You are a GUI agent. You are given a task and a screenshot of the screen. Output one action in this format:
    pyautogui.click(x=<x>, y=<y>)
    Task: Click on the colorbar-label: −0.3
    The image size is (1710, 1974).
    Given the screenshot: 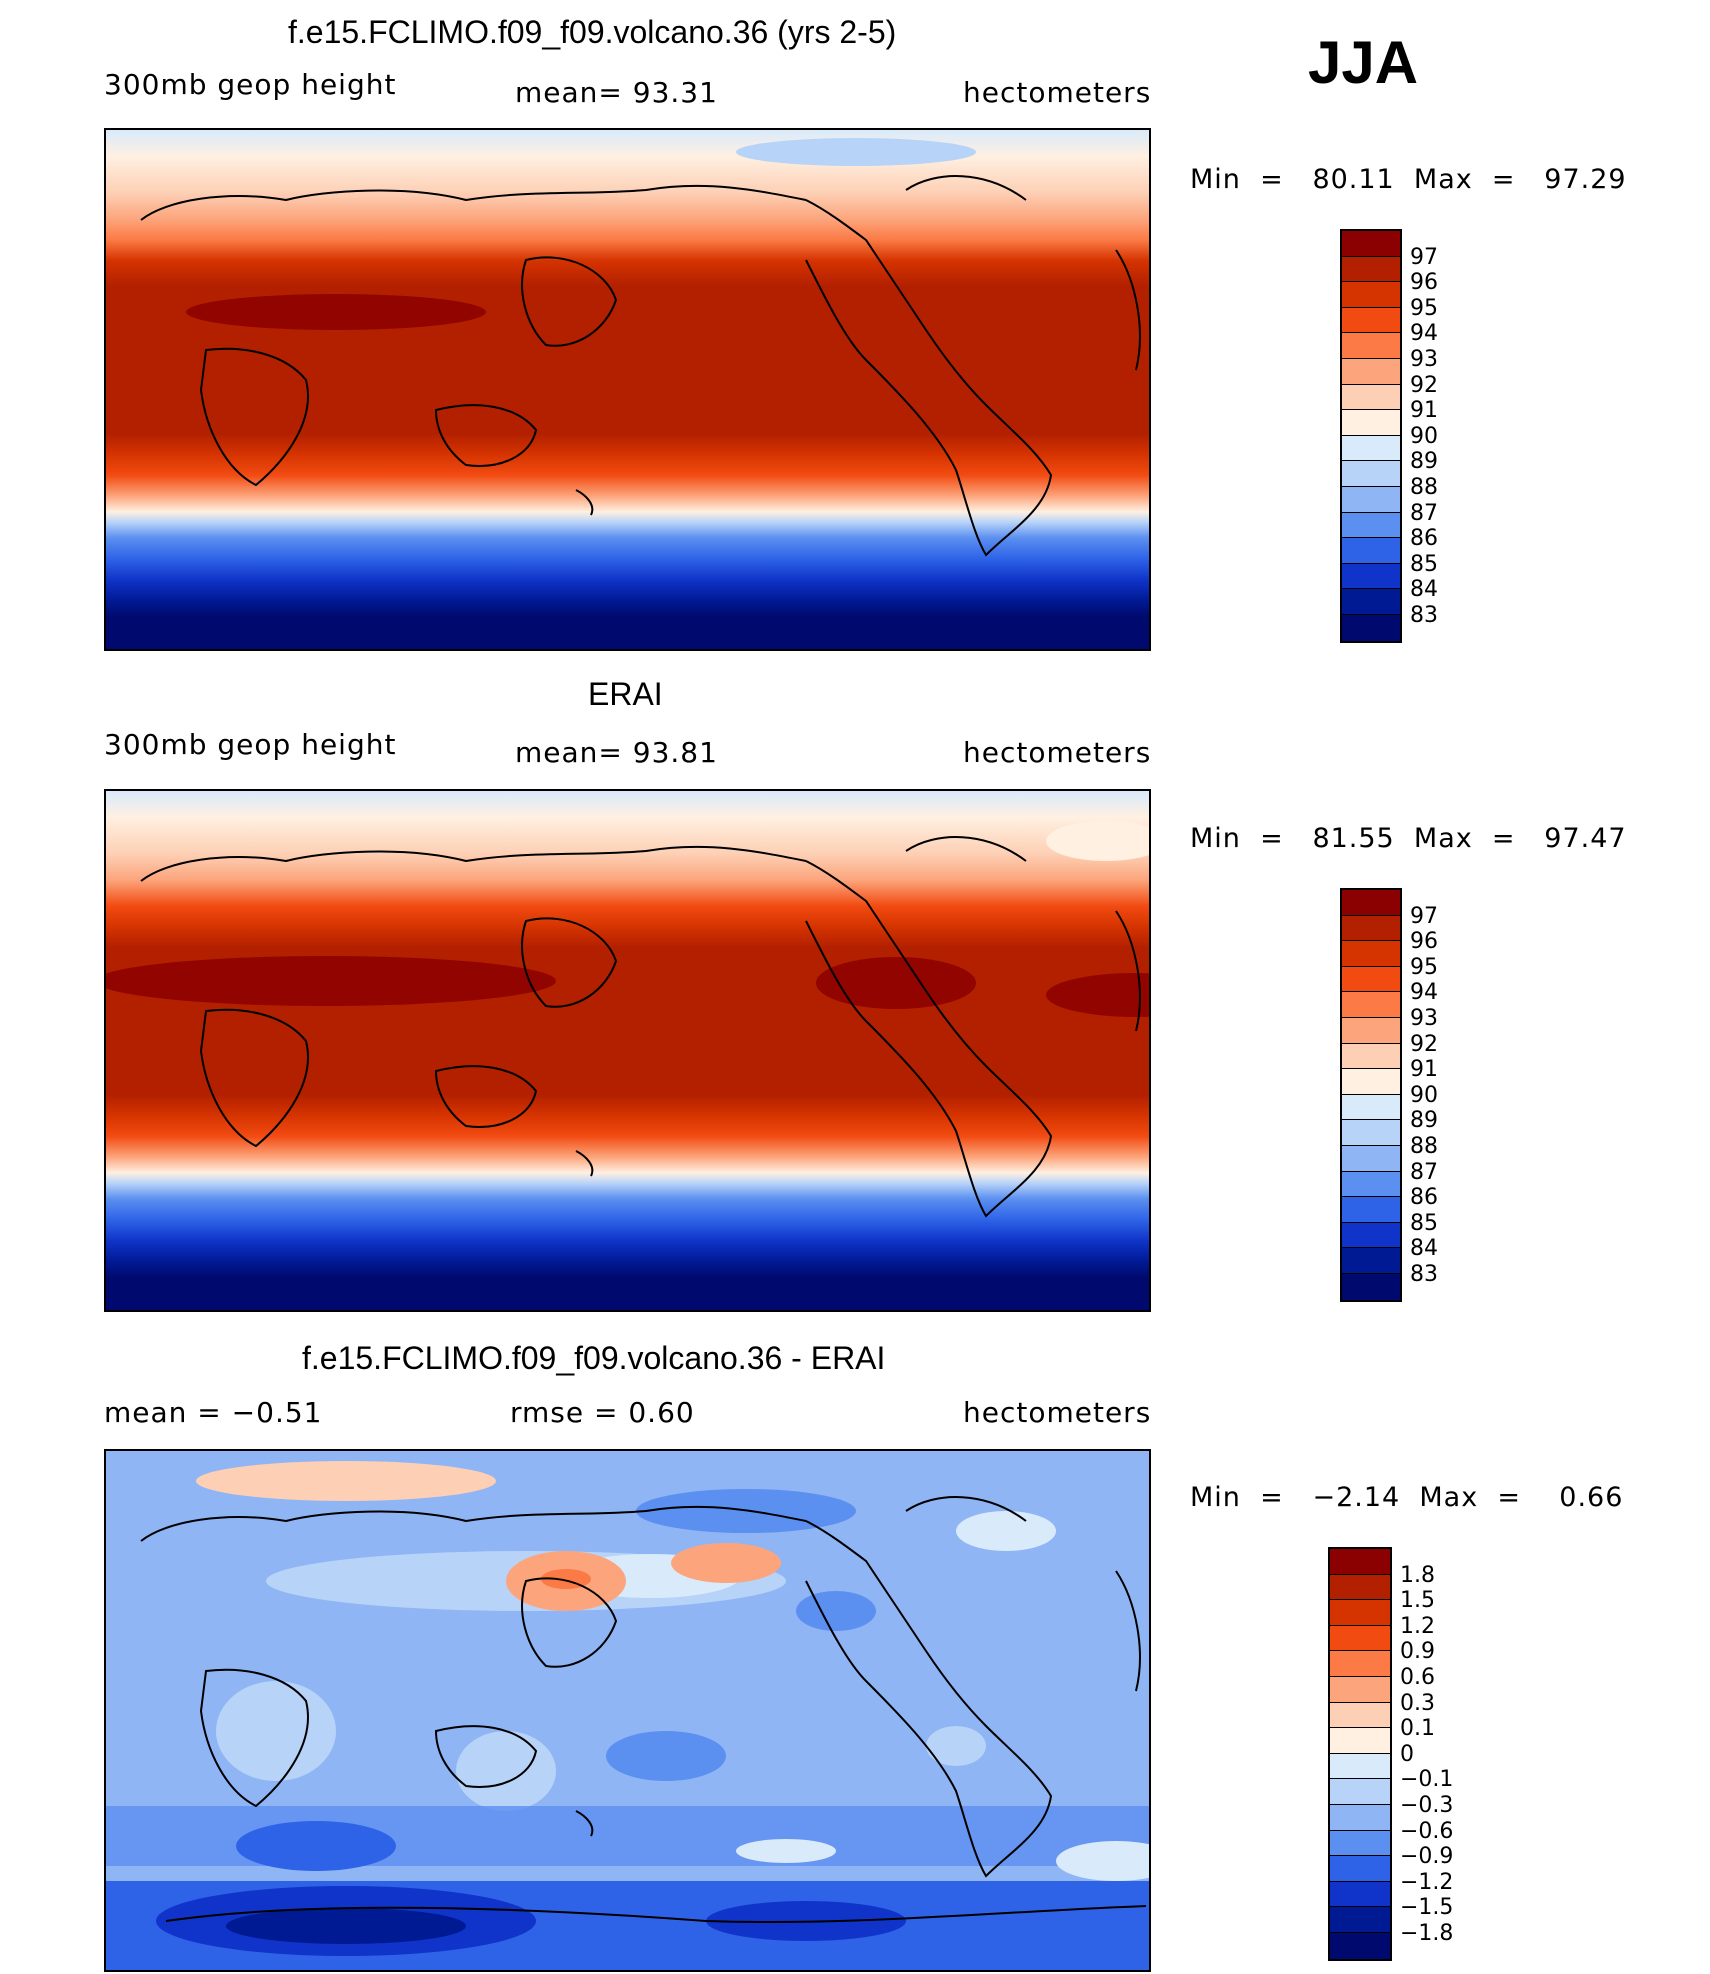 What is the action you would take?
    pyautogui.click(x=1427, y=1805)
    